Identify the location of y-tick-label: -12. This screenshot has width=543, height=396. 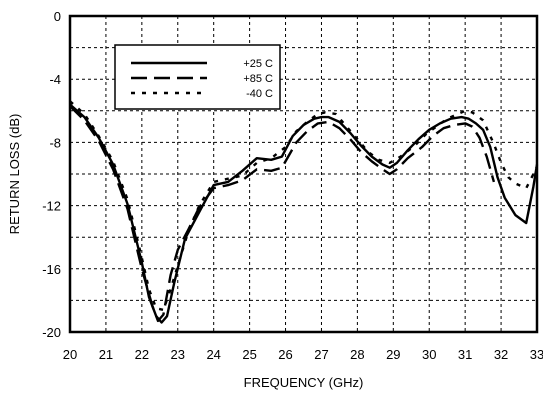
(51, 206).